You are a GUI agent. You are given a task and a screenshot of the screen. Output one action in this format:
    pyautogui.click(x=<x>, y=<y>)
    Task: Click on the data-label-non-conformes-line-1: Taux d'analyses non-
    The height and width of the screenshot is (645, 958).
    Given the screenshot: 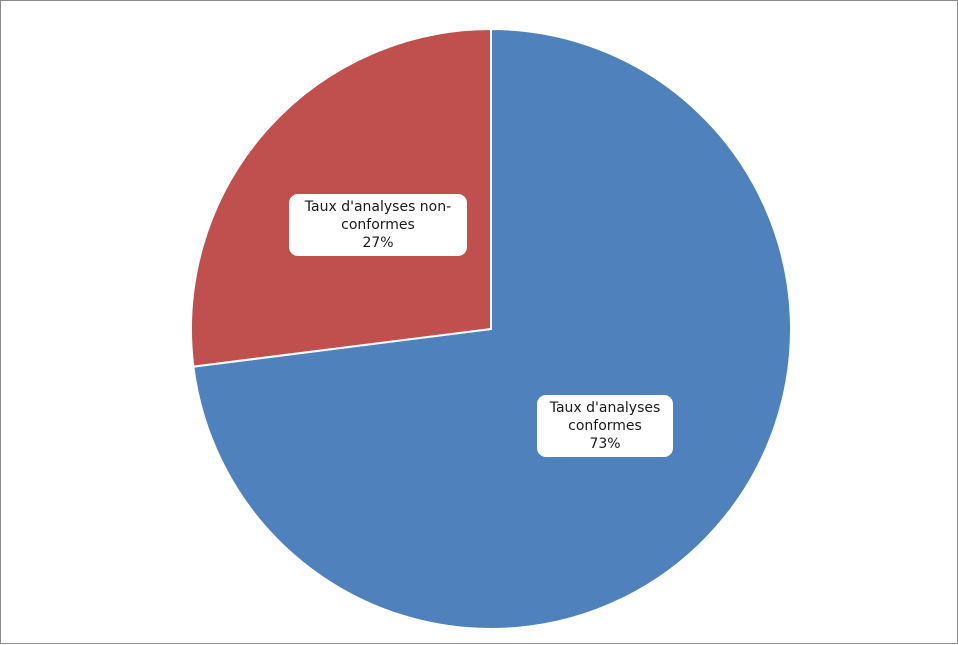 What is the action you would take?
    pyautogui.click(x=378, y=207)
    